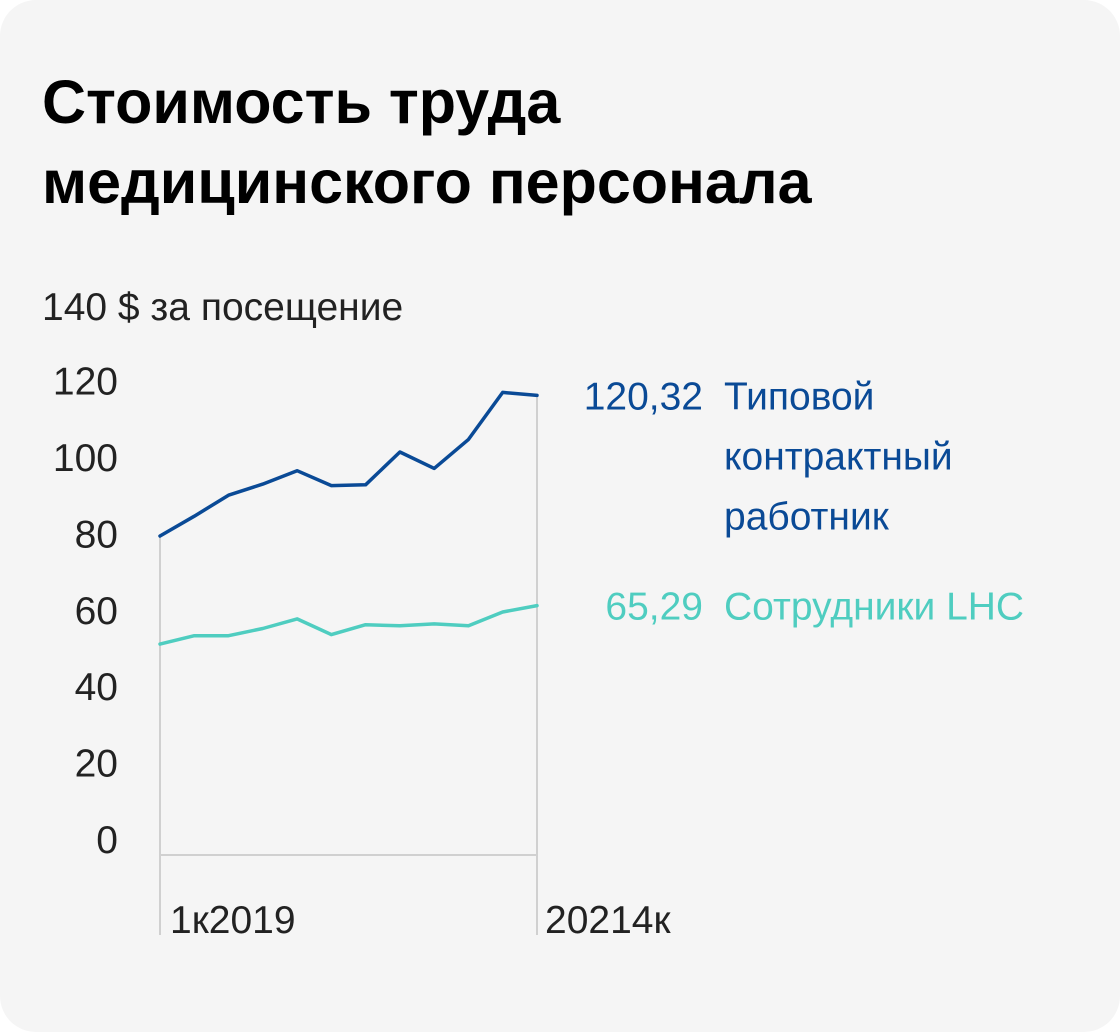 The image size is (1120, 1032). Describe the element at coordinates (874, 607) in the screenshot. I see `series-name-lhc-line-1: Сотрудники LHC` at that location.